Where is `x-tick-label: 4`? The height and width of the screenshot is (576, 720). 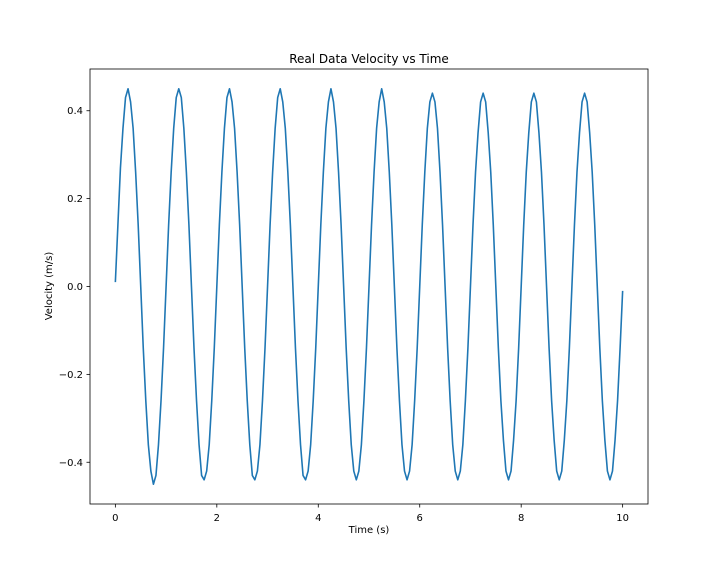
x-tick-label: 4 is located at coordinates (318, 518).